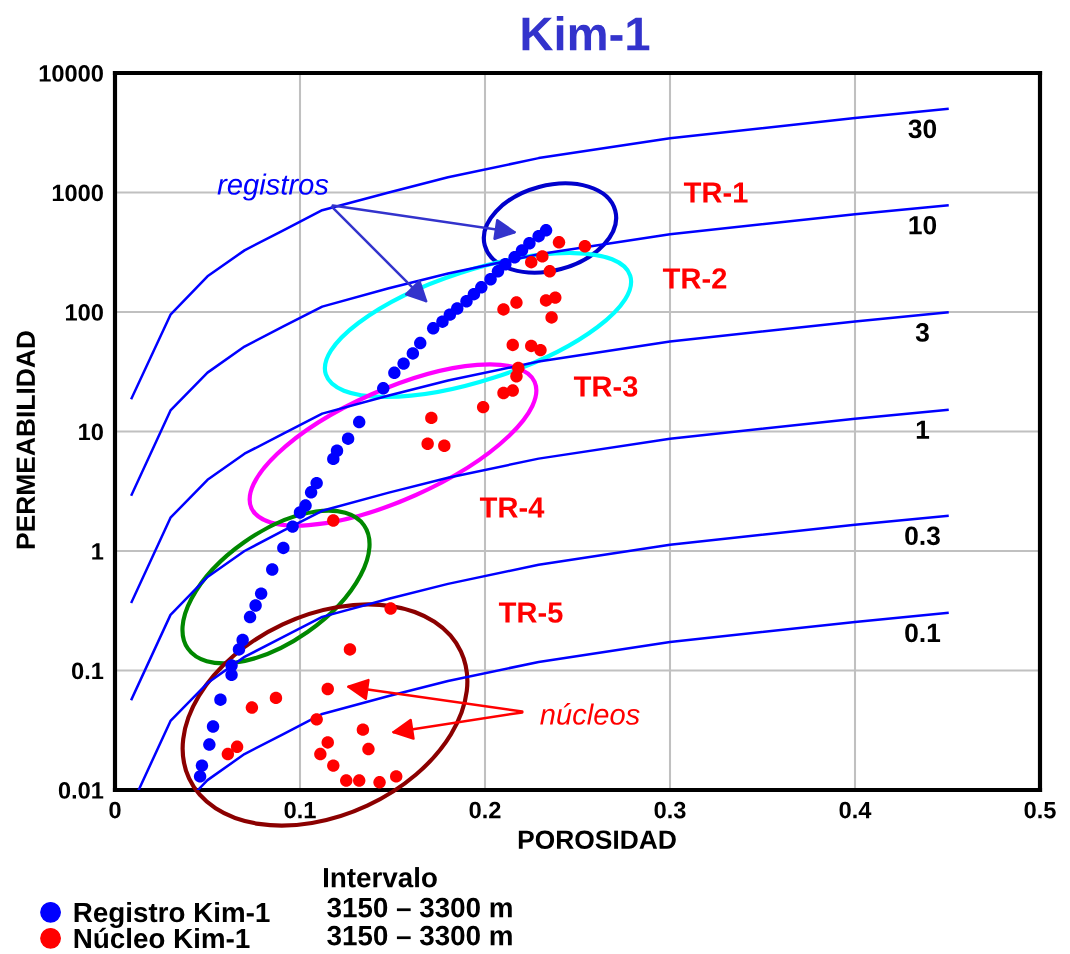 The height and width of the screenshot is (954, 1070). I want to click on y-tick-label: 0.01, so click(81, 790).